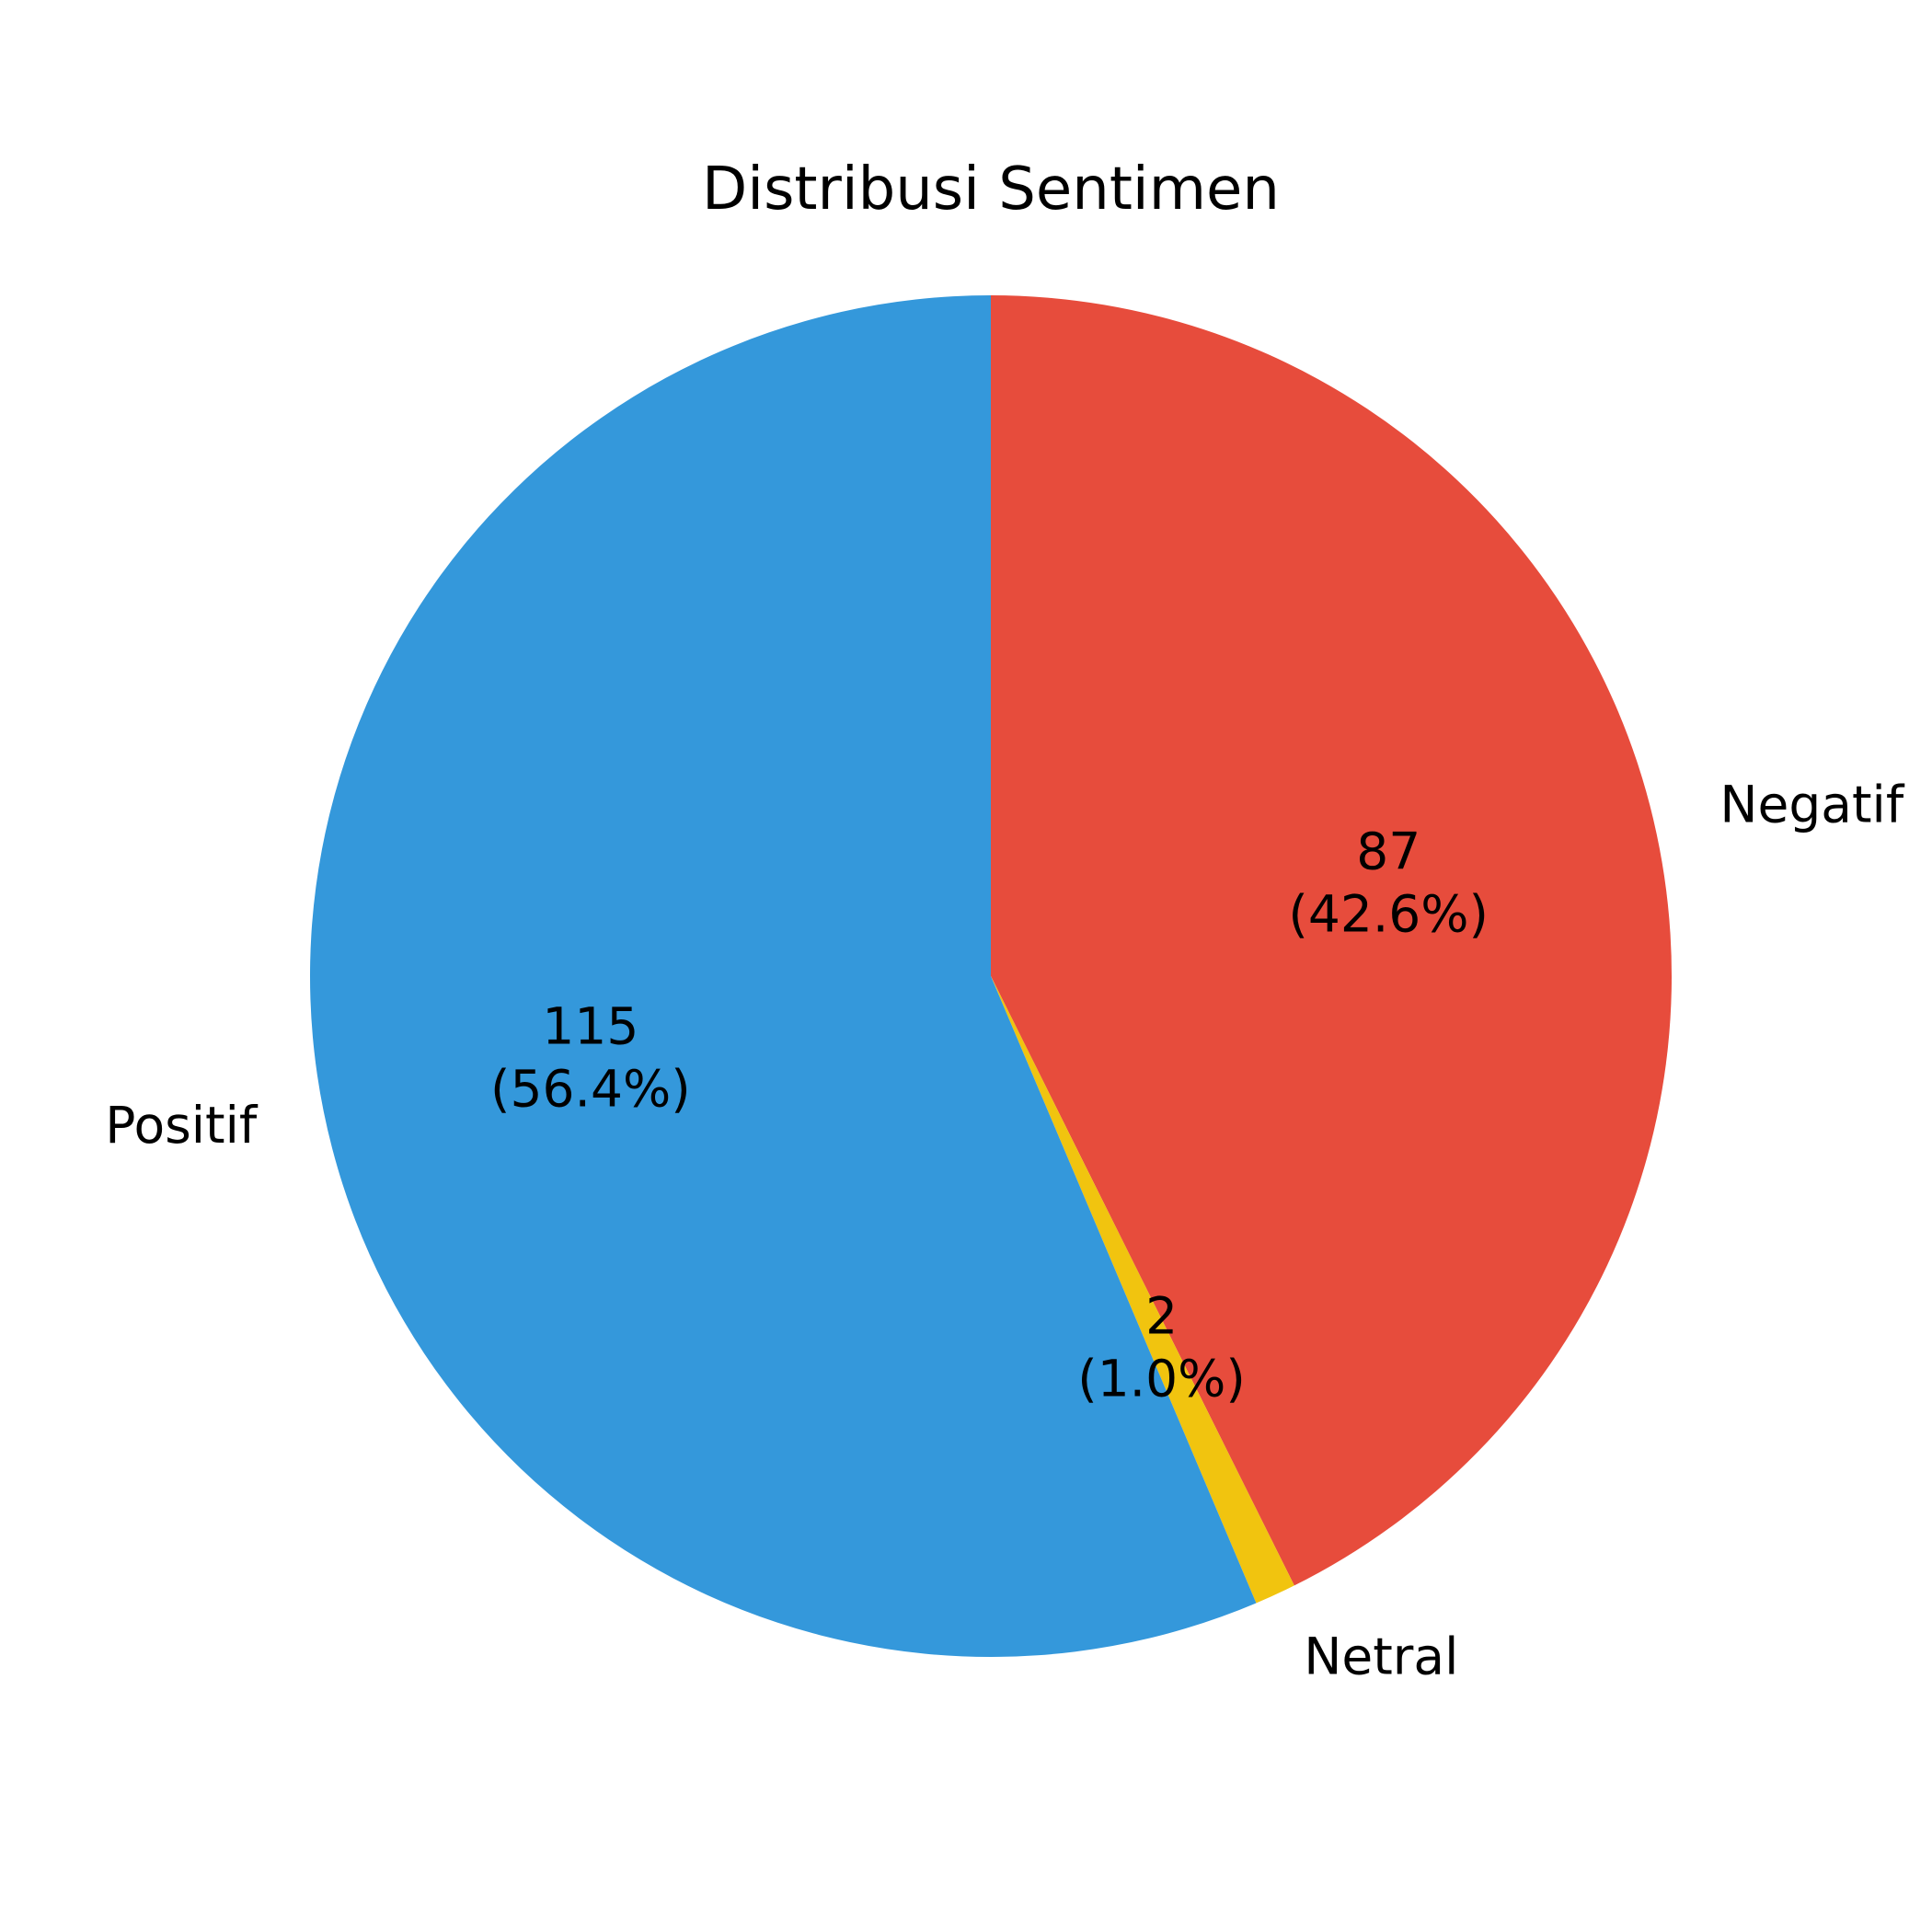  Describe the element at coordinates (991, 189) in the screenshot. I see `chart-title: Distribusi Sentimen` at that location.